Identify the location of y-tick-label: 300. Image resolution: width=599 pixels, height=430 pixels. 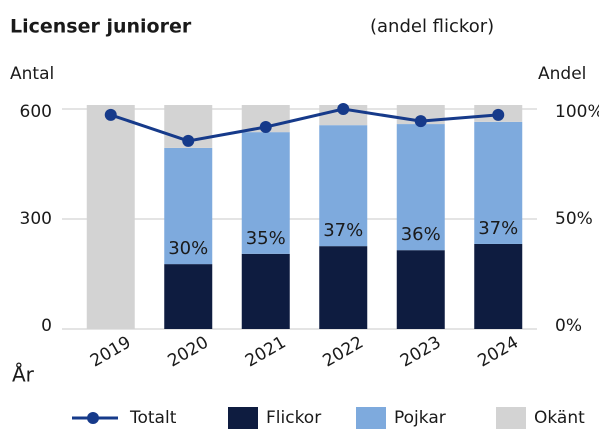
(36, 219).